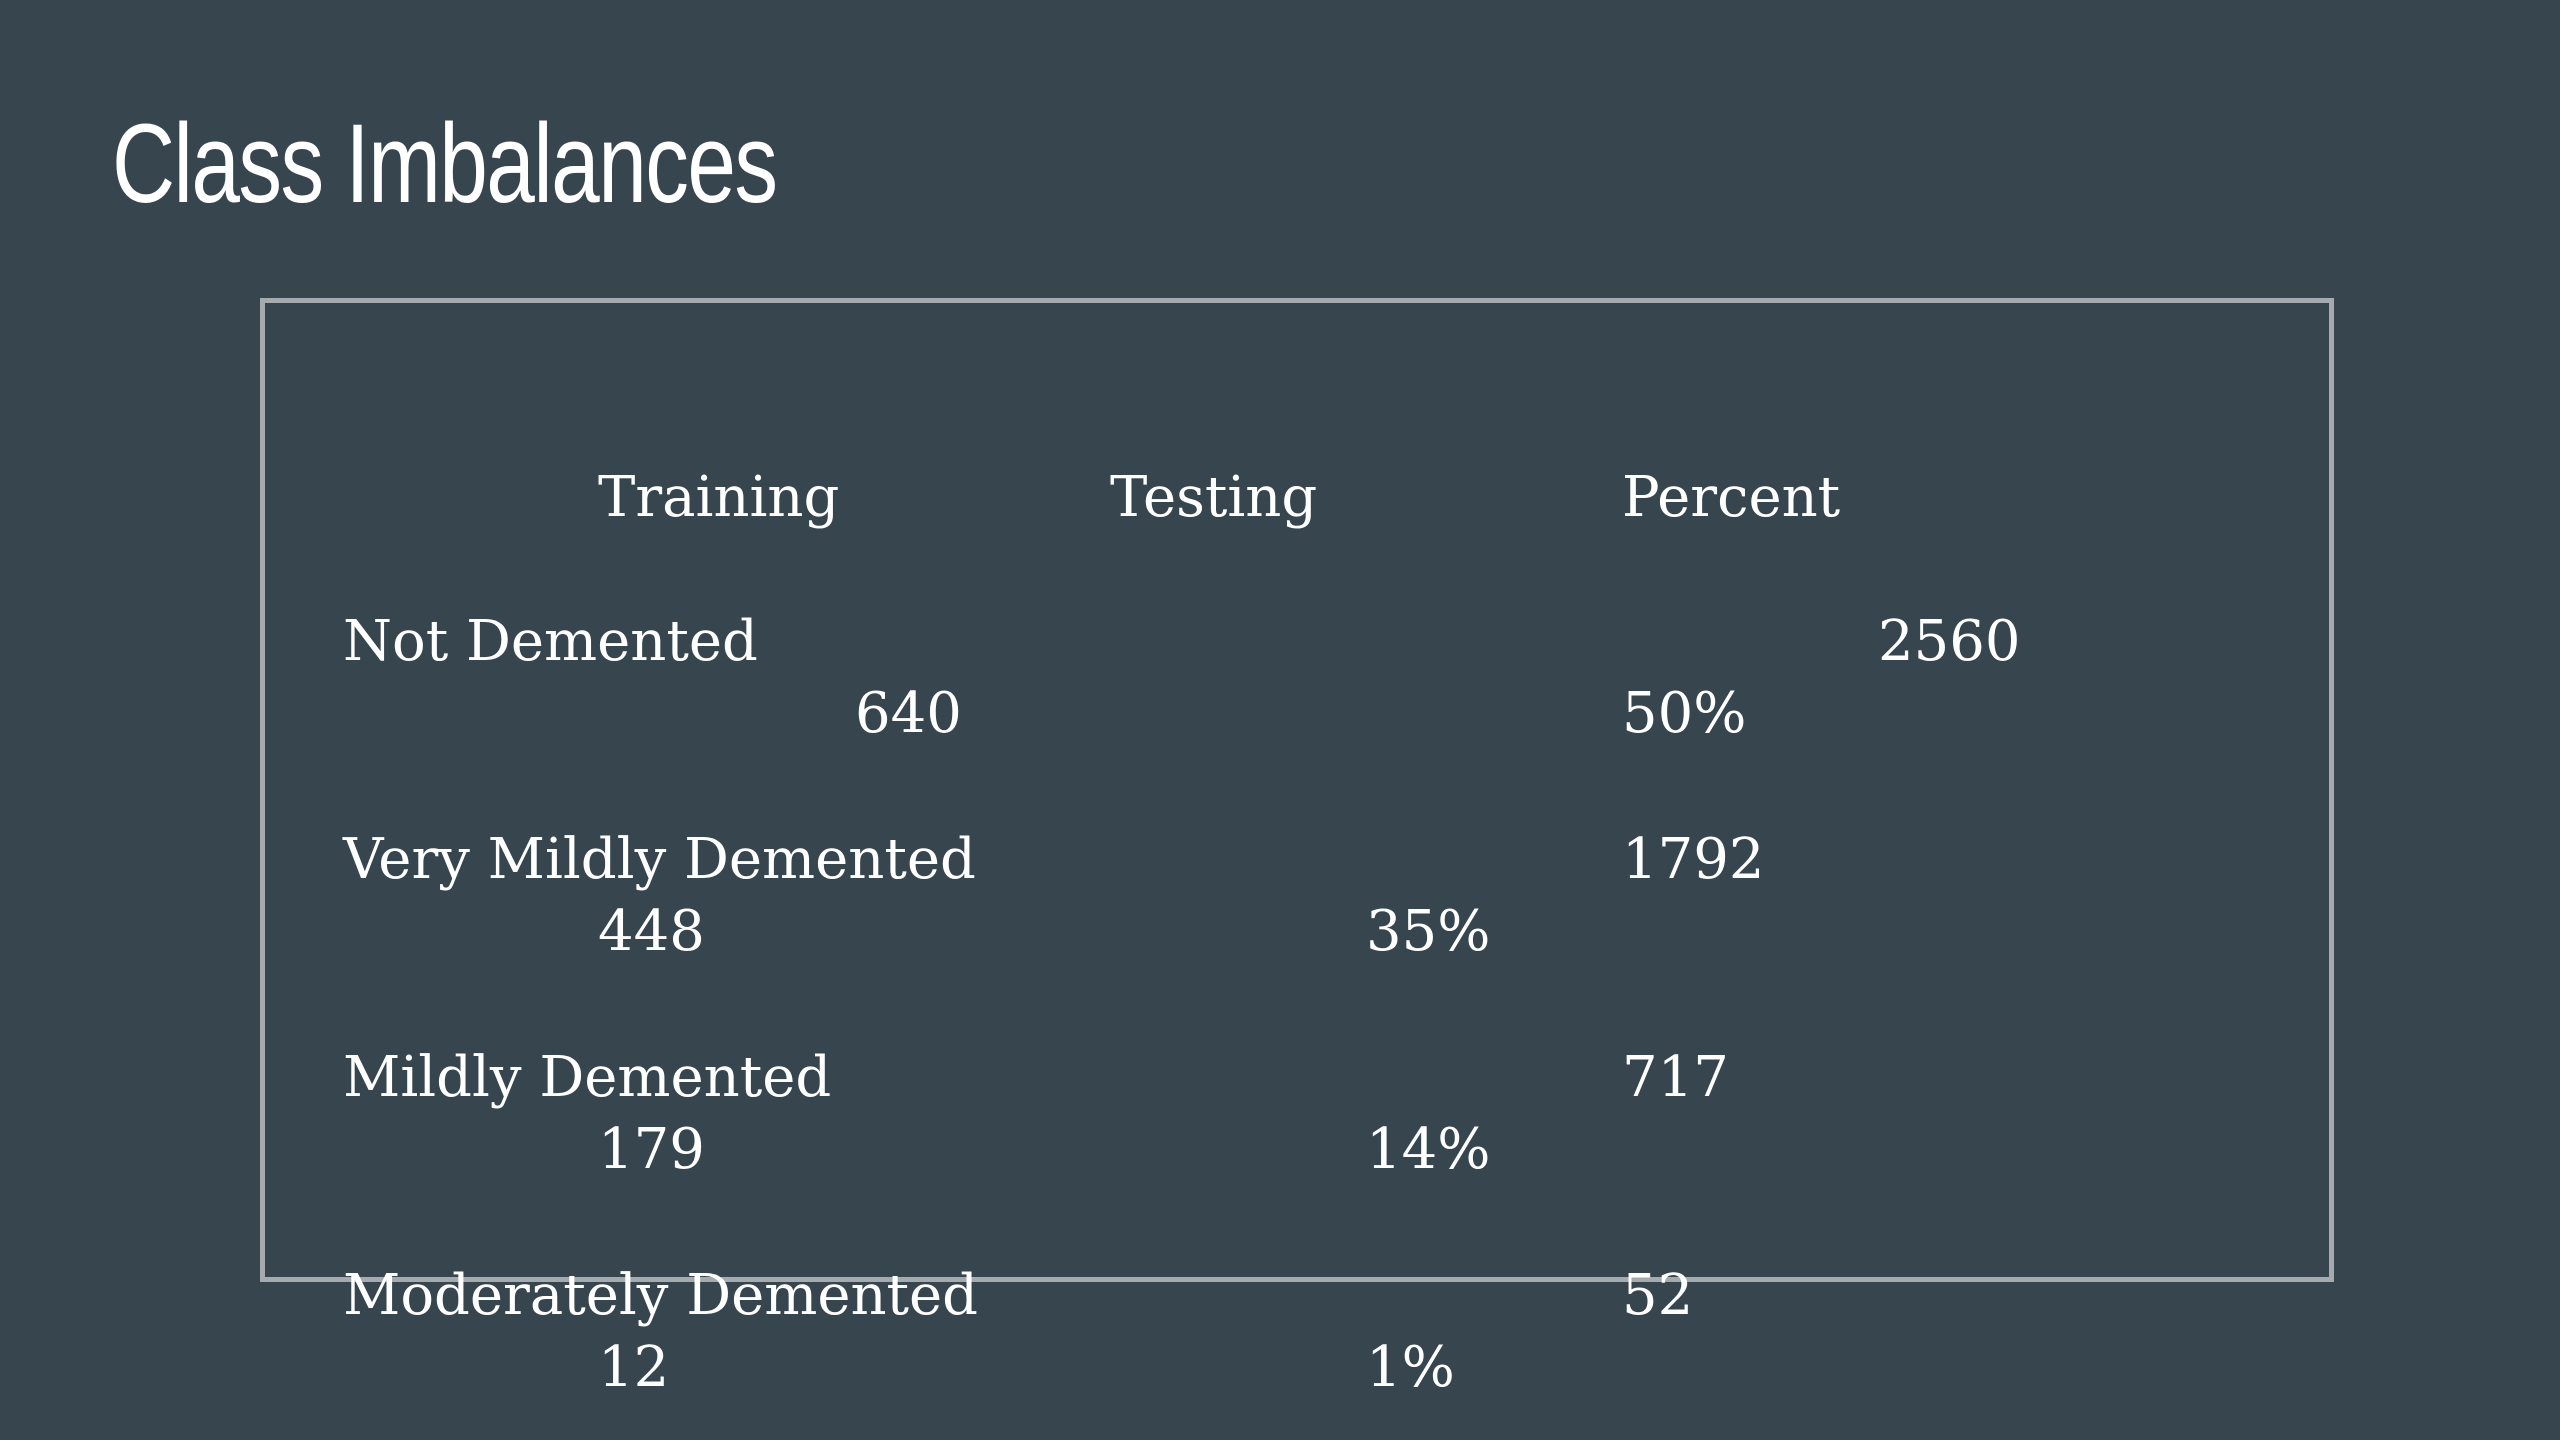 The height and width of the screenshot is (1440, 2560). I want to click on row-label-very-mildly-demented: Very Mildly Demented, so click(659, 859).